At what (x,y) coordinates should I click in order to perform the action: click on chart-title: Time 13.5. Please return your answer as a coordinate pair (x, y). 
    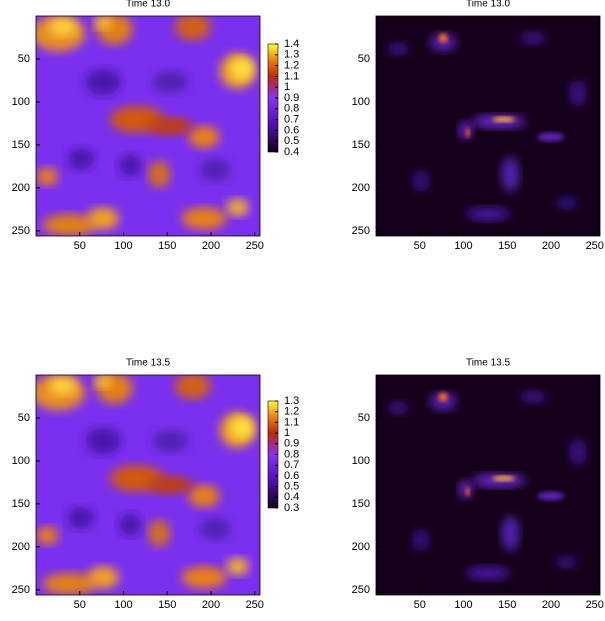
    Looking at the image, I should click on (148, 363).